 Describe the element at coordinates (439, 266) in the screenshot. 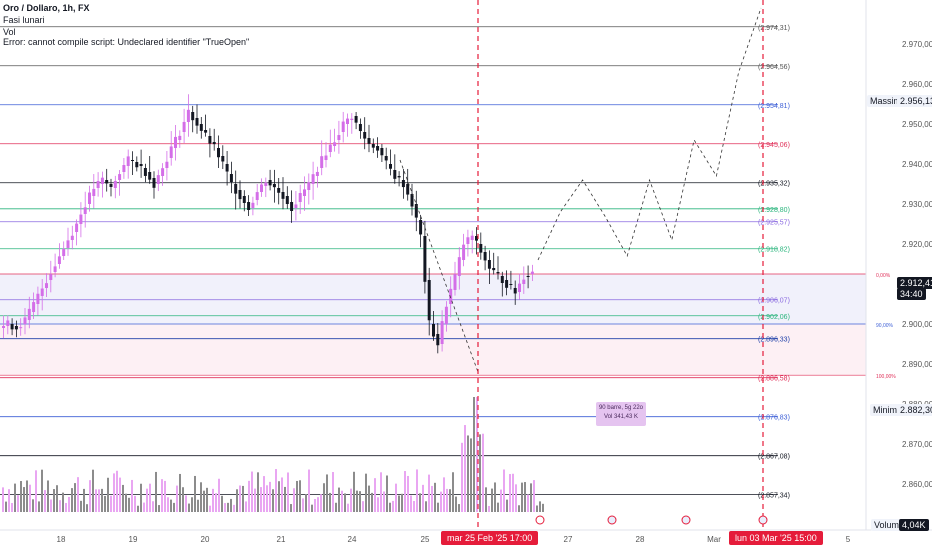

I see `projection-down-line` at that location.